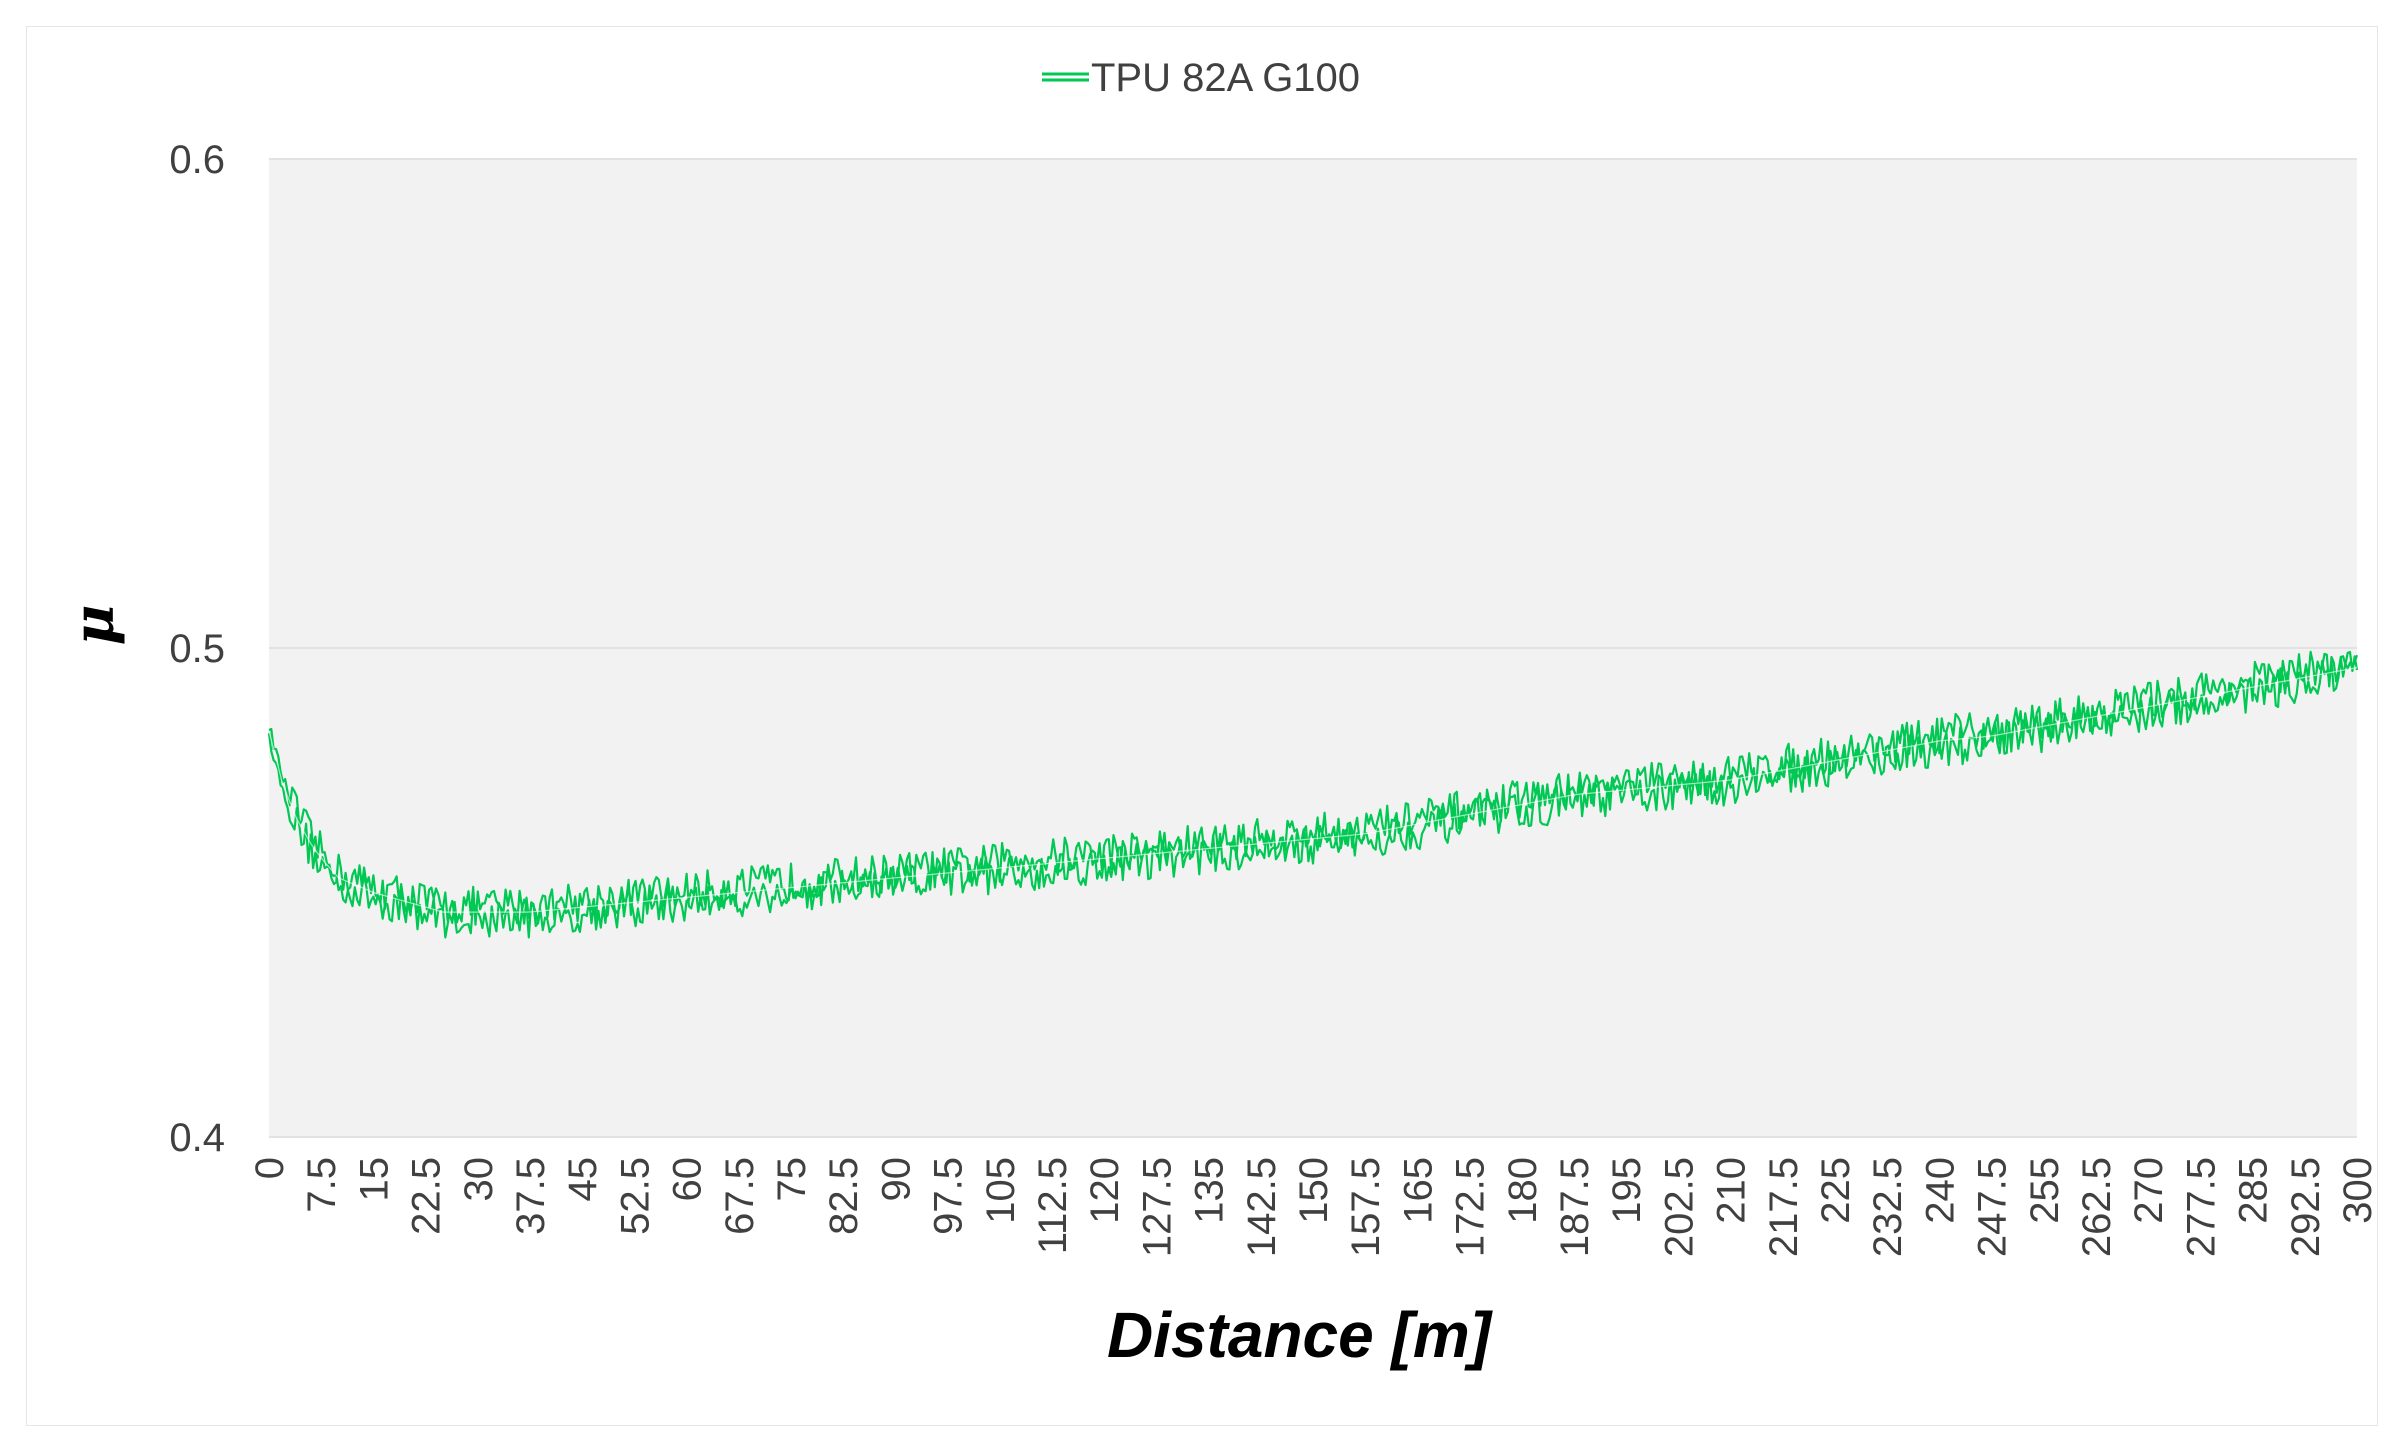  Describe the element at coordinates (270, 1168) in the screenshot. I see `x-tick-label: 0` at that location.